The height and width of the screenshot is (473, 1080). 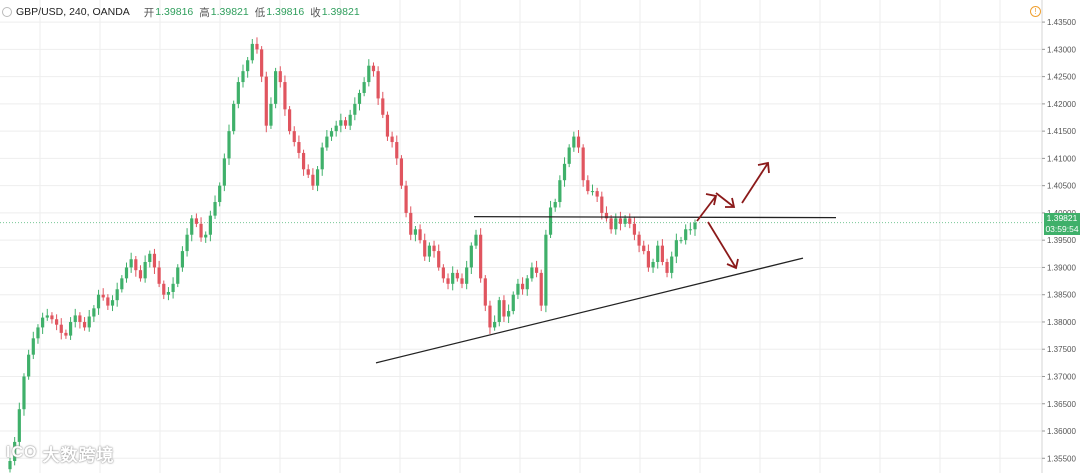 I want to click on bar-countdown-tag: 03:59:54, so click(x=1062, y=229).